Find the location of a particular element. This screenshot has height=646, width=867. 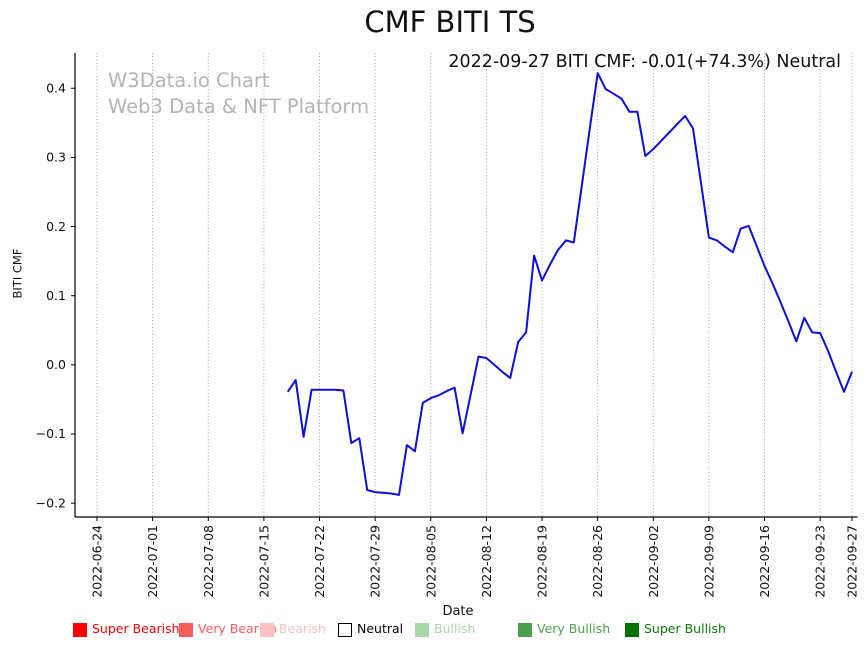

watermark-line-1: W3Data.io Chart is located at coordinates (189, 80).